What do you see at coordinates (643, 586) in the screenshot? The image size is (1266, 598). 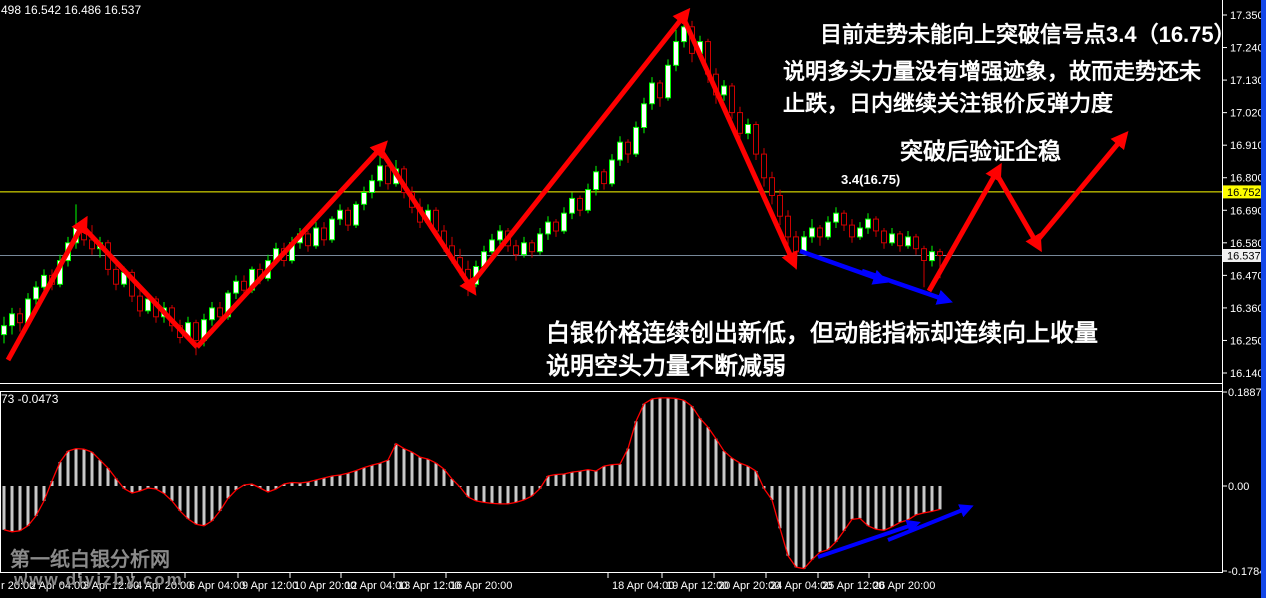 I see `time-tick-label: 18 Apr 04:00` at bounding box center [643, 586].